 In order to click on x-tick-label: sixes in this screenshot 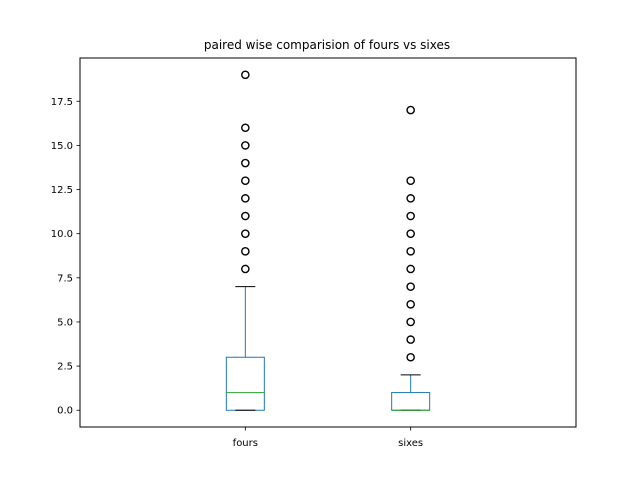, I will do `click(410, 443)`.